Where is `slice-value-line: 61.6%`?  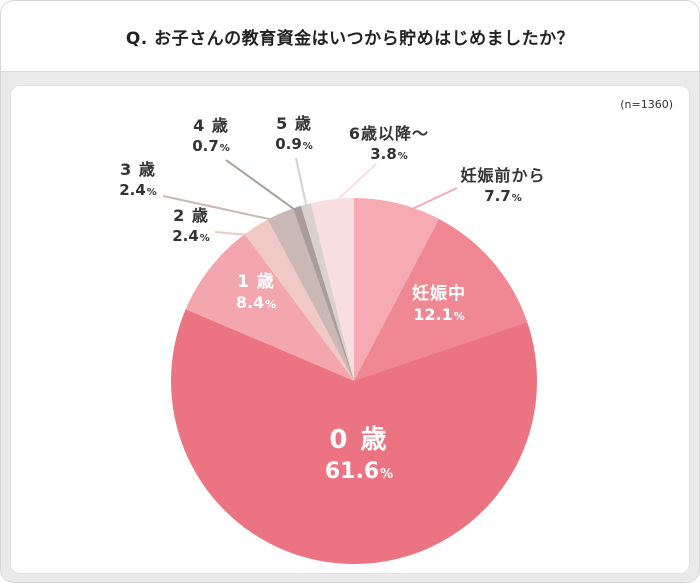 slice-value-line: 61.6% is located at coordinates (359, 472).